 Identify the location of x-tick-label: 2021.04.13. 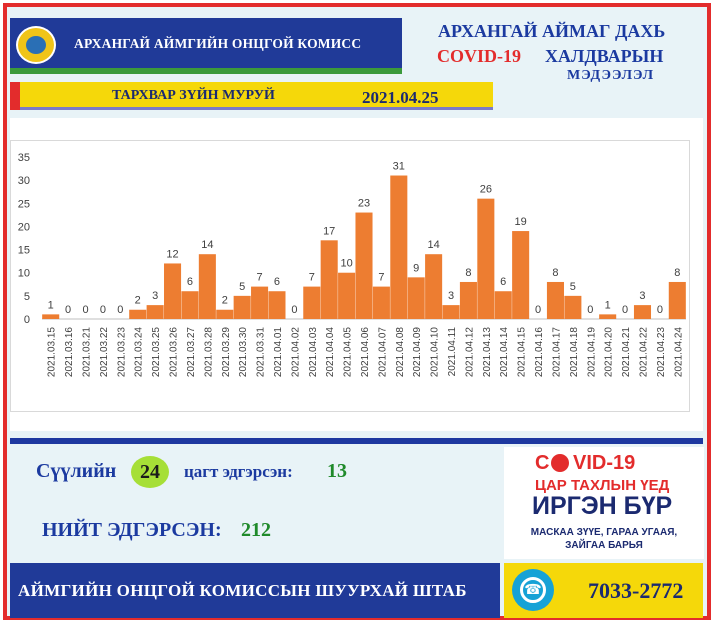
(487, 352).